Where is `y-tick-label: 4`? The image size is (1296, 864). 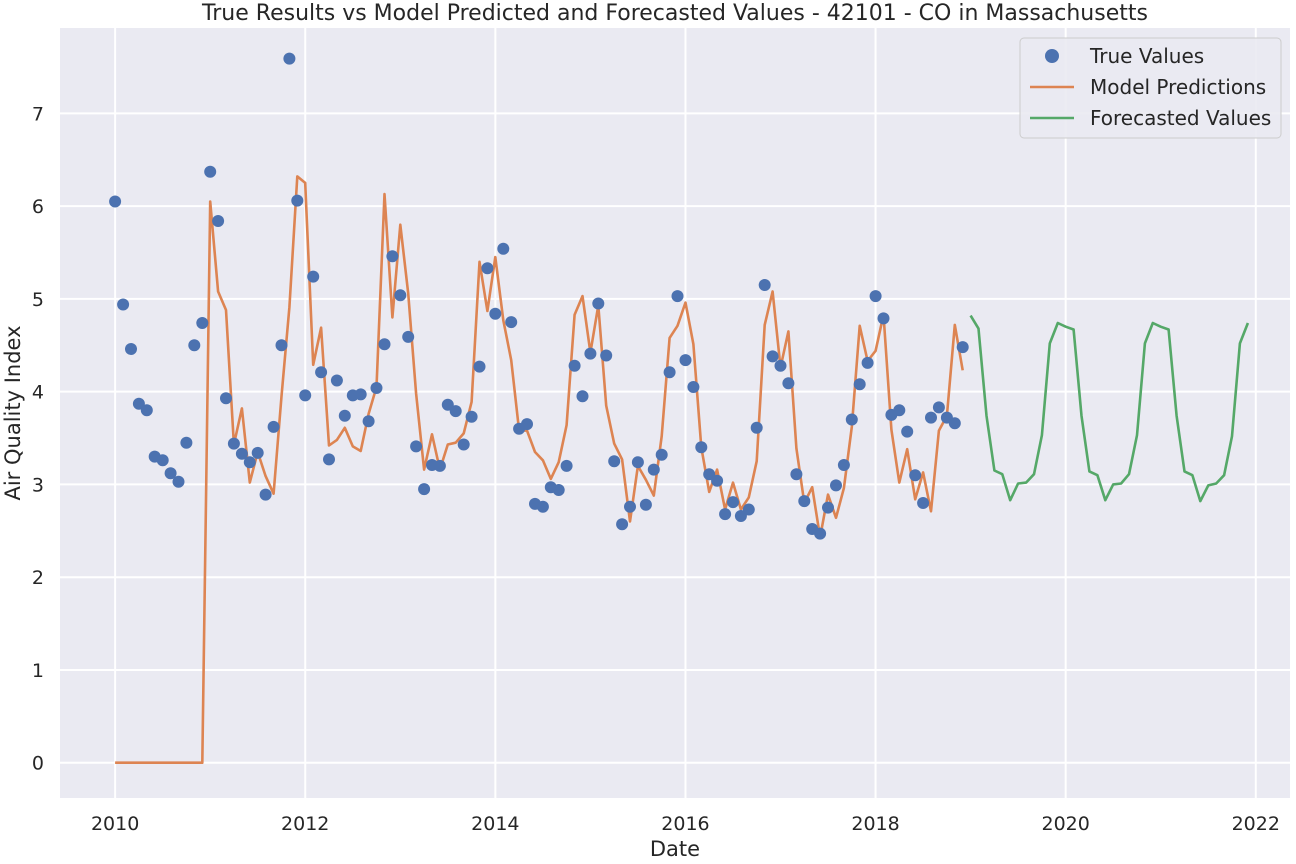 y-tick-label: 4 is located at coordinates (38, 393).